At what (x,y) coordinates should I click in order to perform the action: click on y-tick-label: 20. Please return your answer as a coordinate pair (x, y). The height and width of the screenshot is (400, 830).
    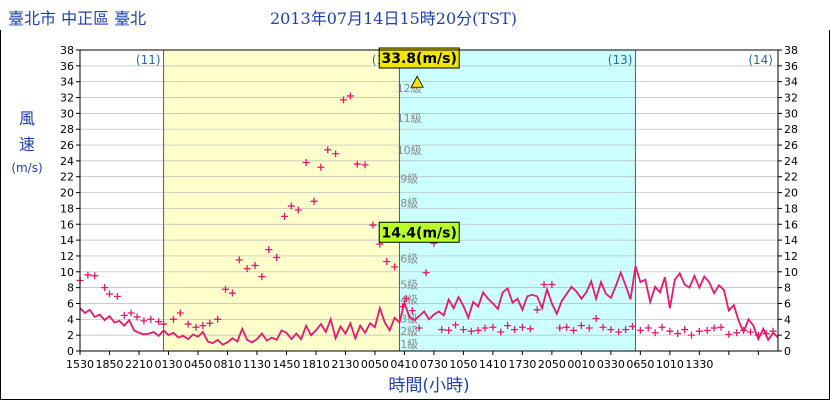
    Looking at the image, I should click on (67, 193).